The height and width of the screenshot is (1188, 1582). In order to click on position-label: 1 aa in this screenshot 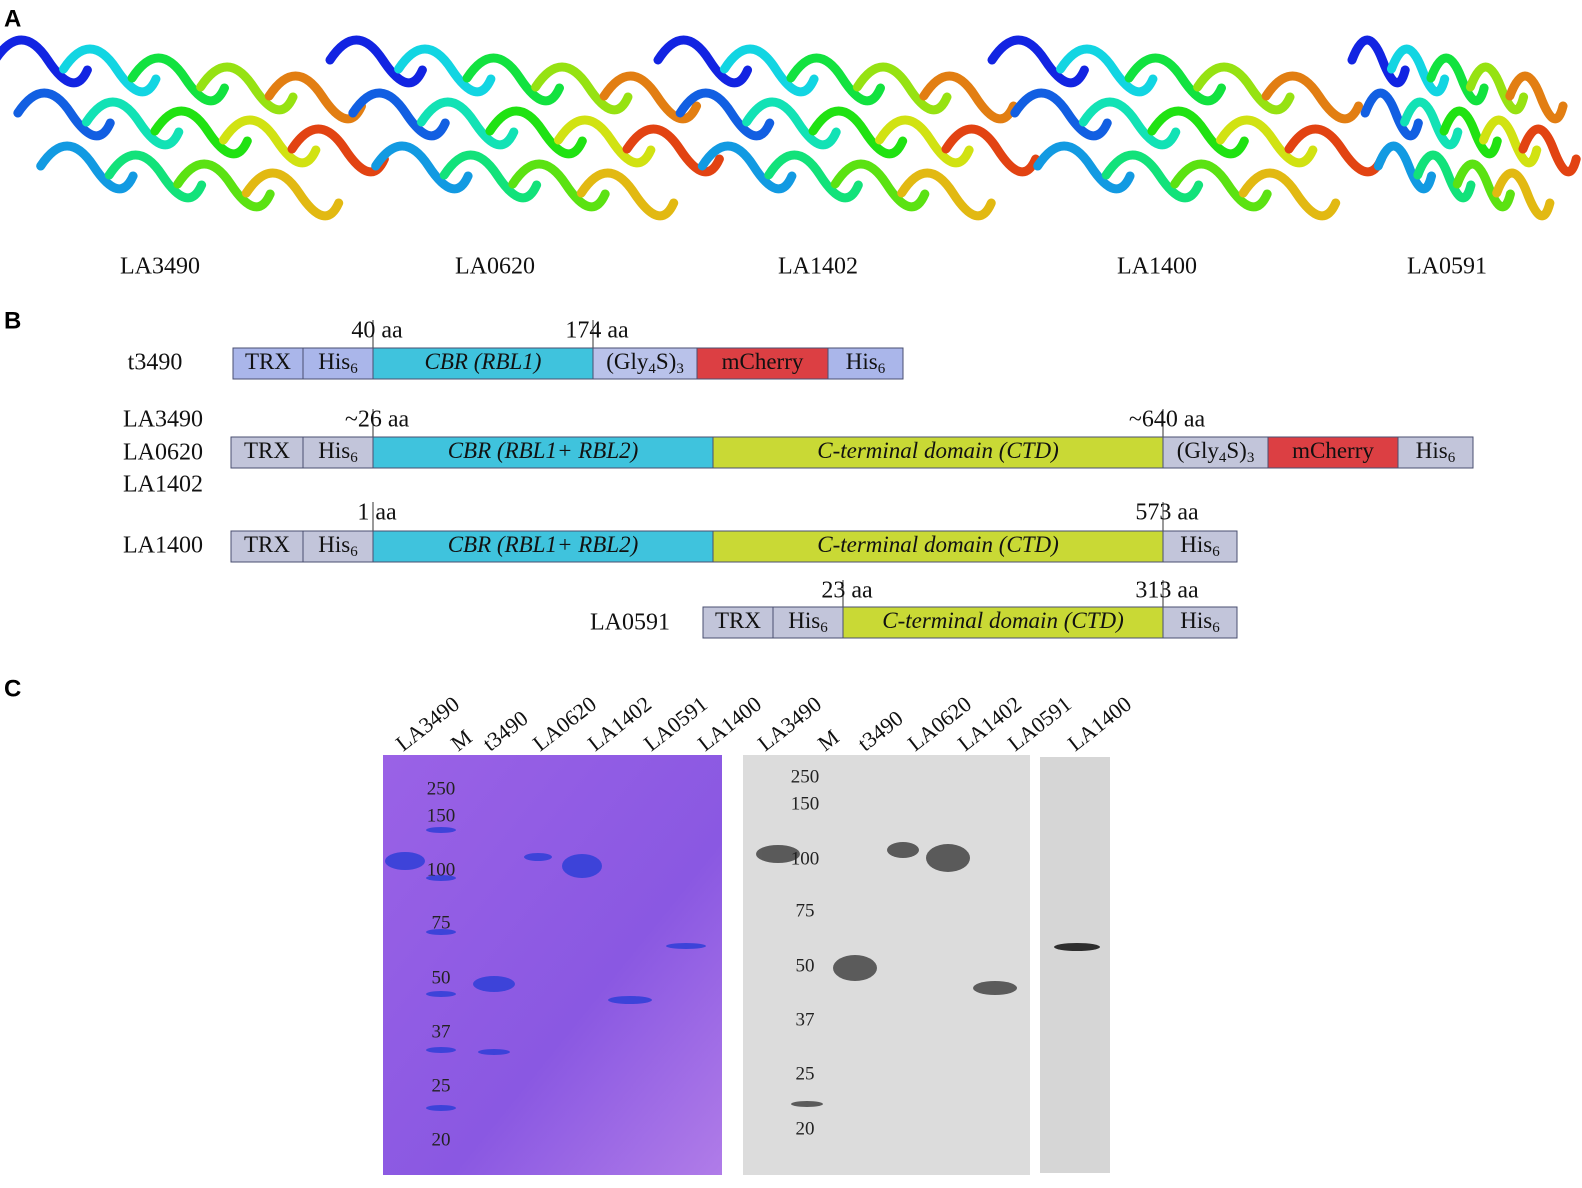, I will do `click(377, 513)`.